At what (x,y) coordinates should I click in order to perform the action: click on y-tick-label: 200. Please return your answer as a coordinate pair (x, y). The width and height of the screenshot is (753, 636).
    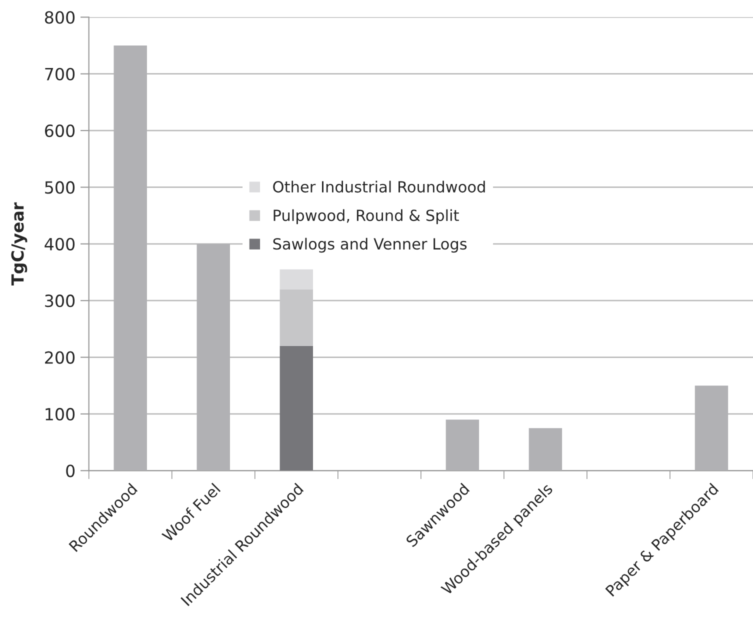
    Looking at the image, I should click on (60, 357).